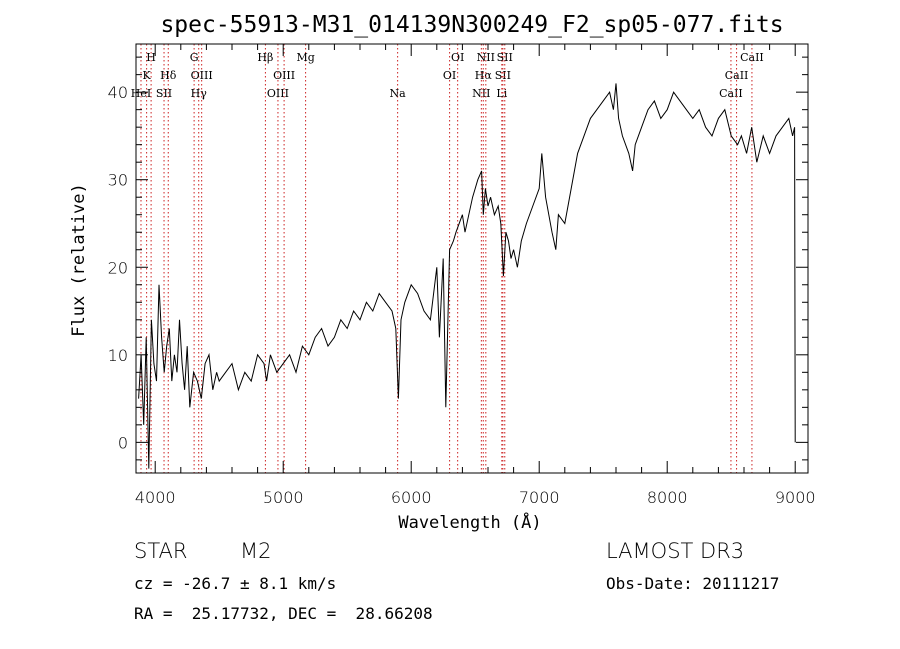  Describe the element at coordinates (484, 75) in the screenshot. I see `marker-label: Hα` at that location.